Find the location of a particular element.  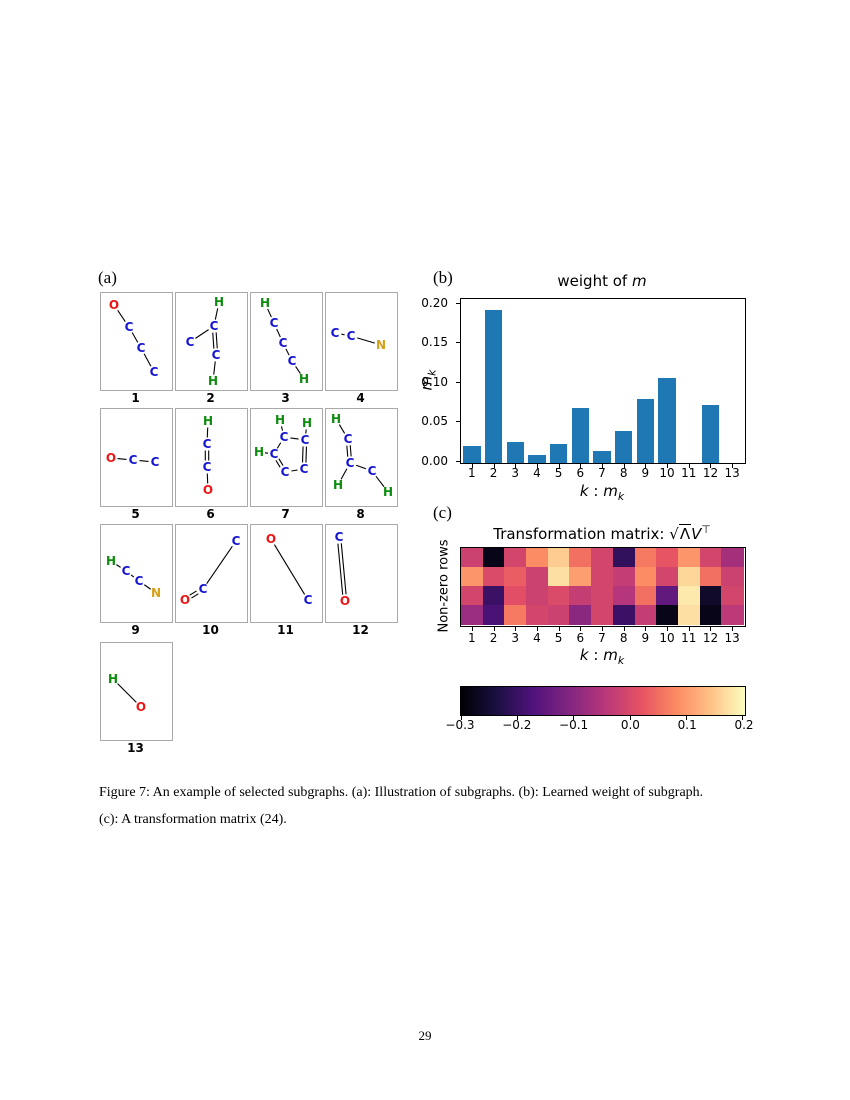

hm-x-tick-label: 11 is located at coordinates (689, 638).